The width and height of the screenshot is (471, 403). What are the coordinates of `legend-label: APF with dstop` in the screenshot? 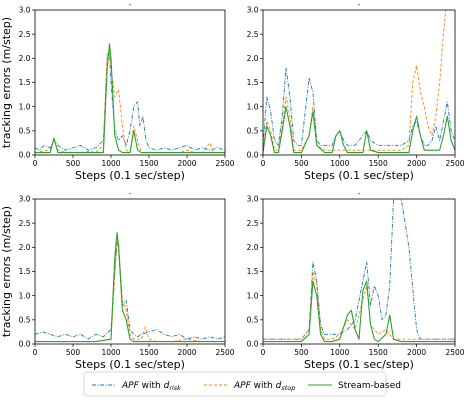 It's located at (264, 386).